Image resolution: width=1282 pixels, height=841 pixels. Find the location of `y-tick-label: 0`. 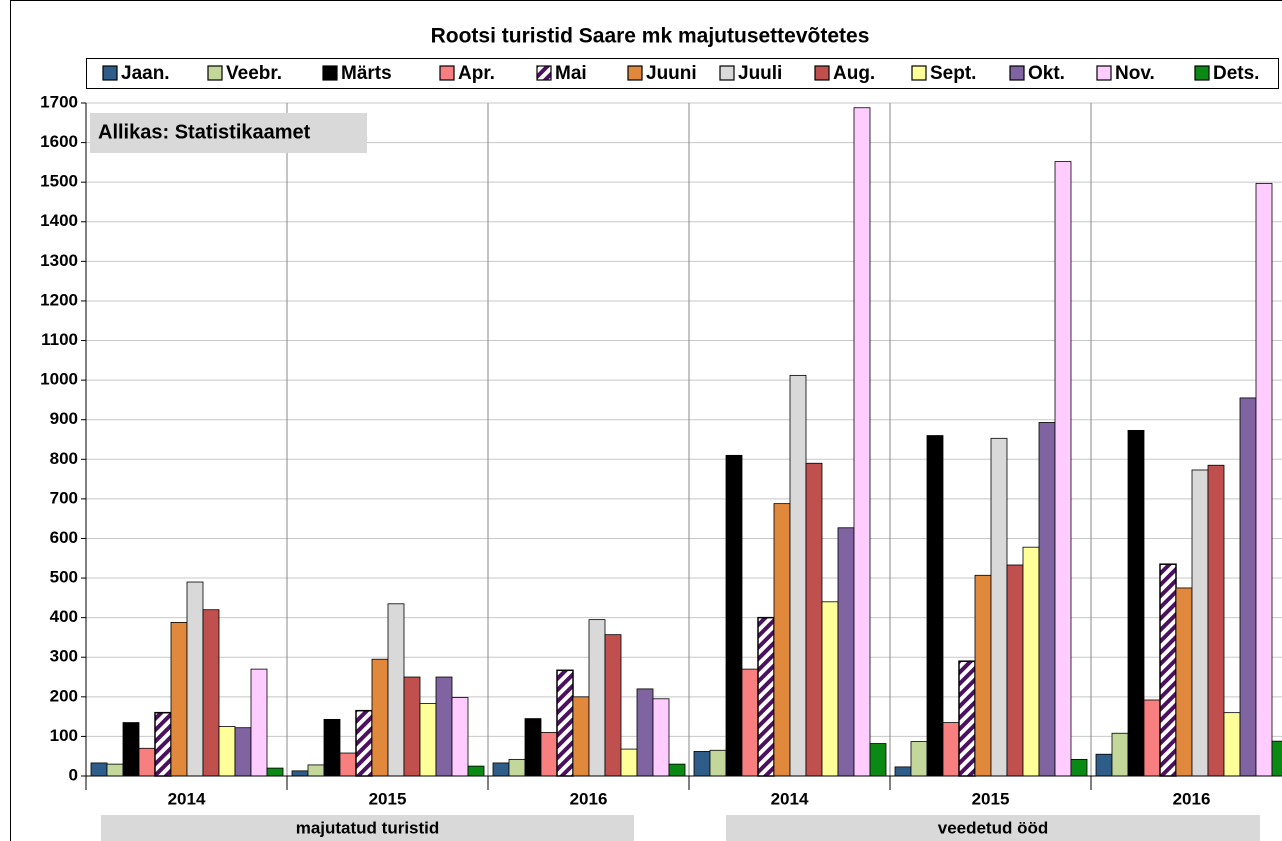

y-tick-label: 0 is located at coordinates (73, 774).